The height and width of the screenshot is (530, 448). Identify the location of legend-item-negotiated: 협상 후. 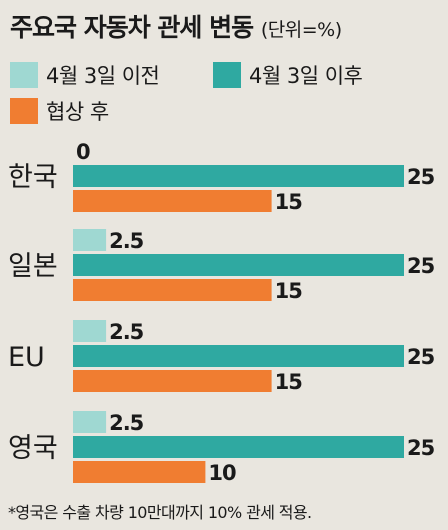
(59, 111).